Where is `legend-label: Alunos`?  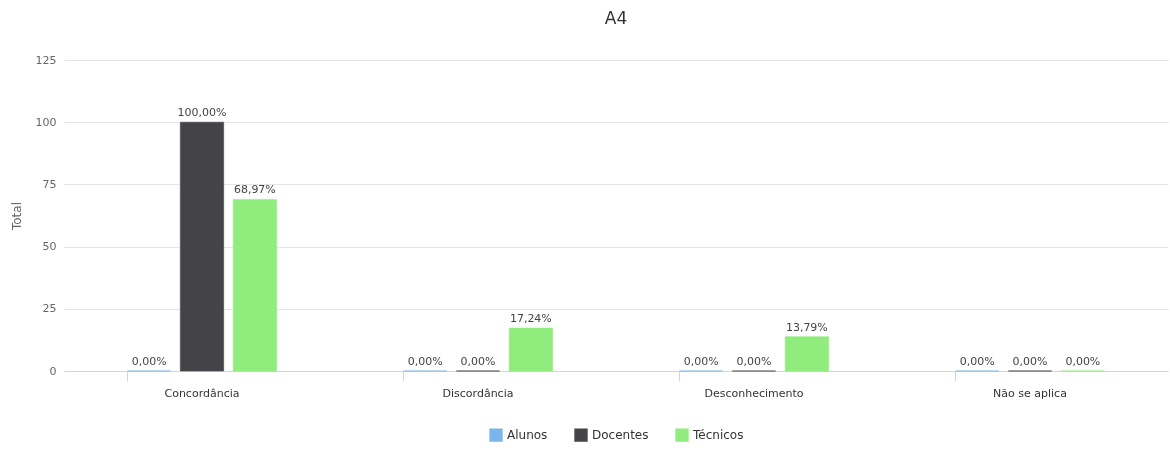
legend-label: Alunos is located at coordinates (527, 435).